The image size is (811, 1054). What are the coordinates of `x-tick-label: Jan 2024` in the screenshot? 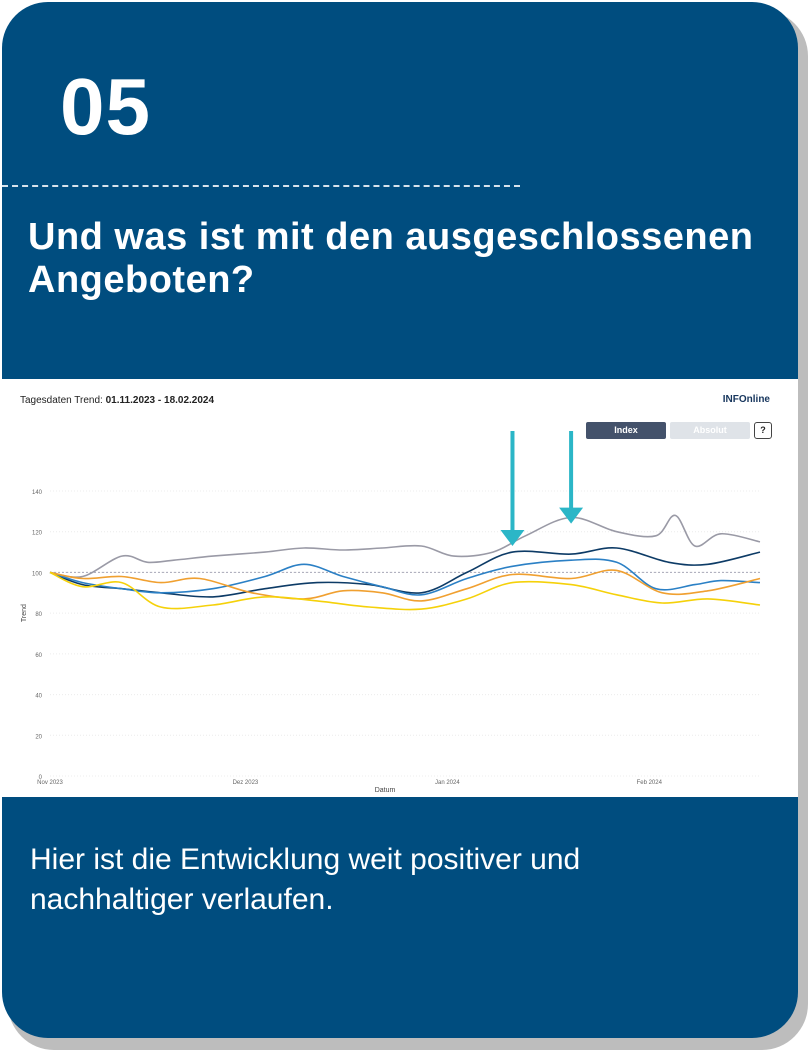 It's located at (447, 783).